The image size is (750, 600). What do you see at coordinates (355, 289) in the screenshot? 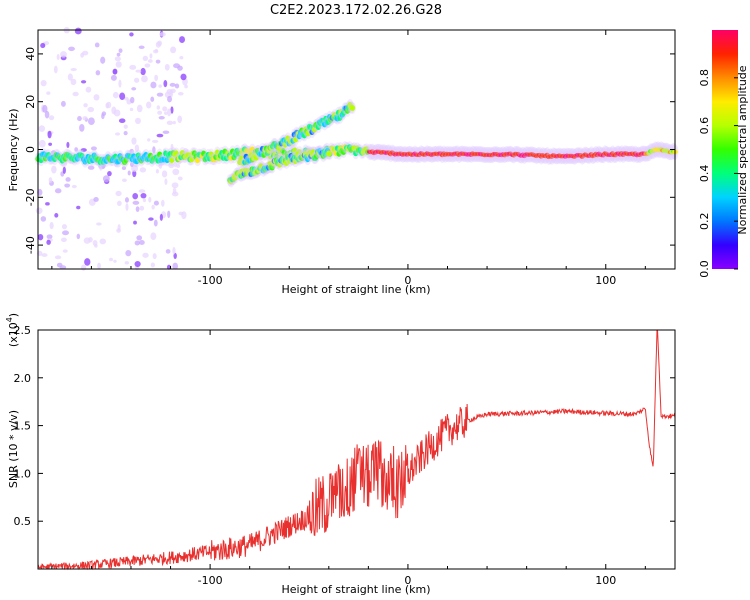
I see `spectrogram-x-label: Height of straight line (km)` at bounding box center [355, 289].